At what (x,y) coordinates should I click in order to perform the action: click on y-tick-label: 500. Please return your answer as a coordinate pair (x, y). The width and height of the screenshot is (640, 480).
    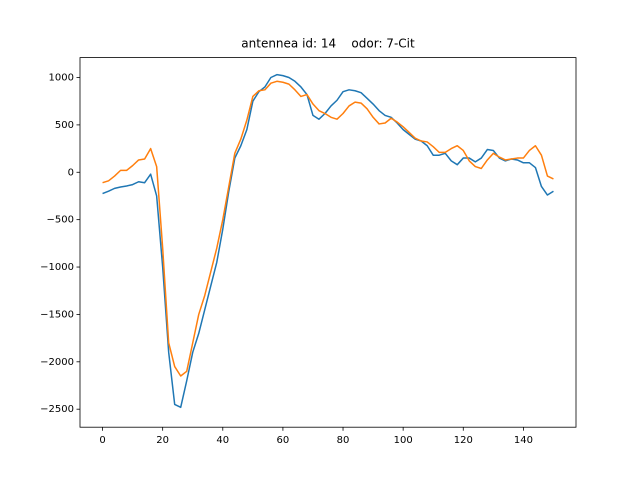
    Looking at the image, I should click on (64, 125).